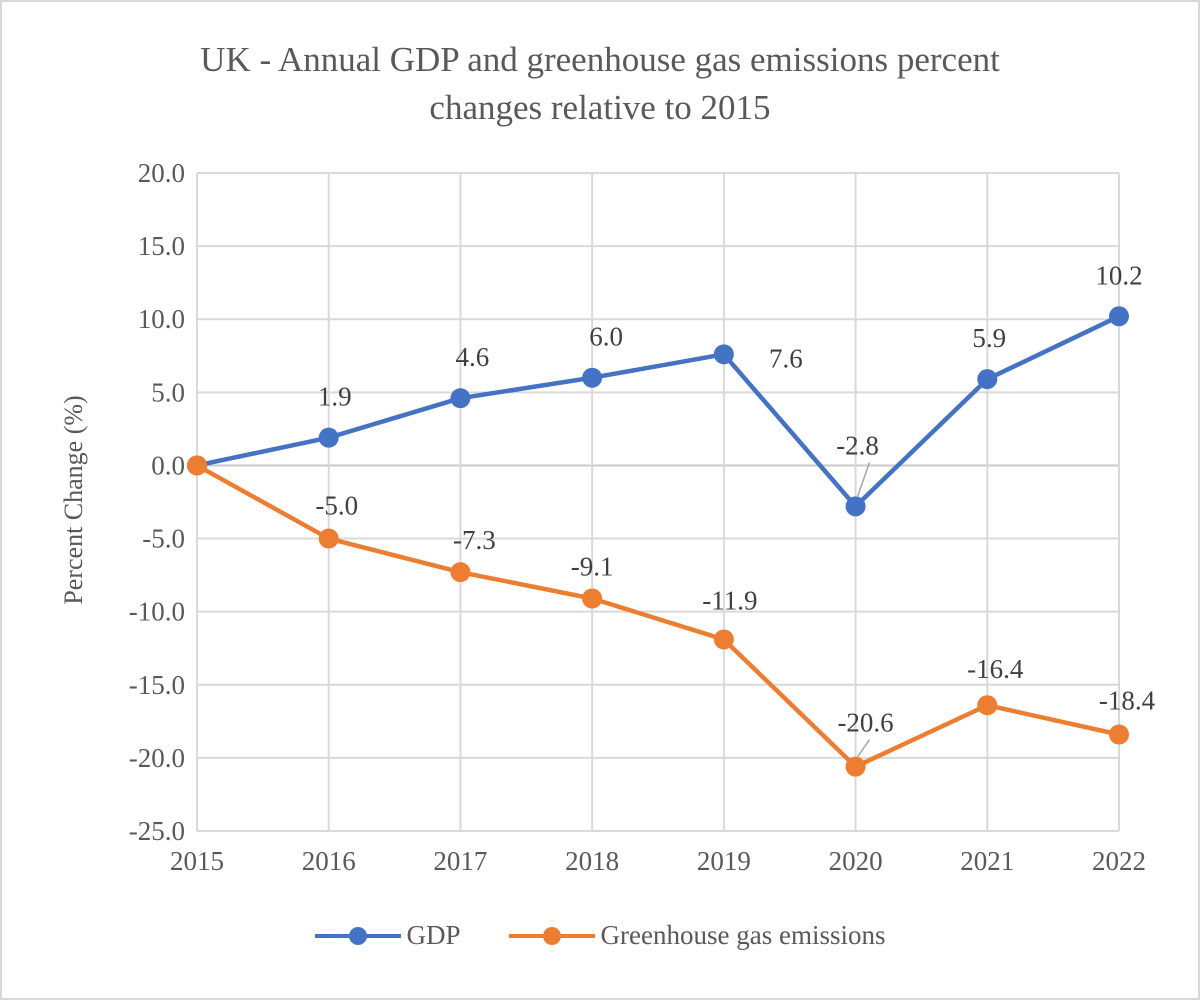 The height and width of the screenshot is (1000, 1200). Describe the element at coordinates (1119, 861) in the screenshot. I see `x-tick-label: 2022` at that location.